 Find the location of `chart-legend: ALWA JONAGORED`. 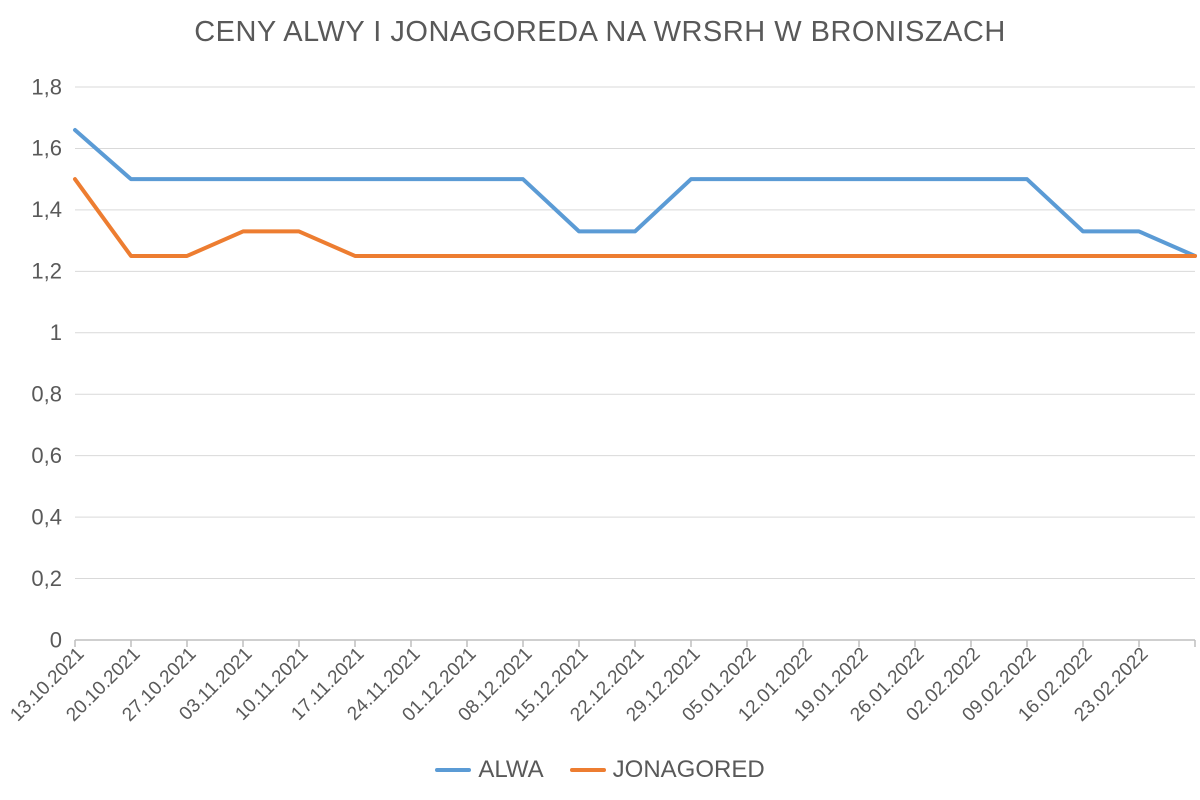

chart-legend: ALWA JONAGORED is located at coordinates (600, 770).